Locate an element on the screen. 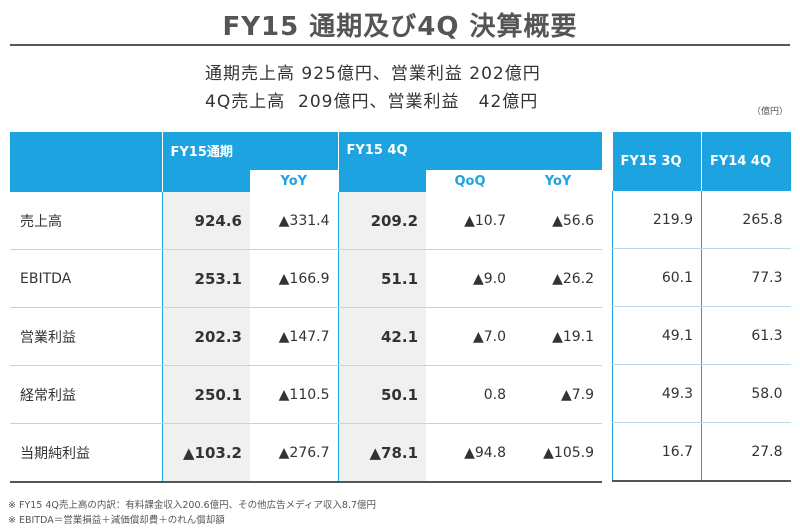  cell-4q: 50.1 is located at coordinates (382, 394).